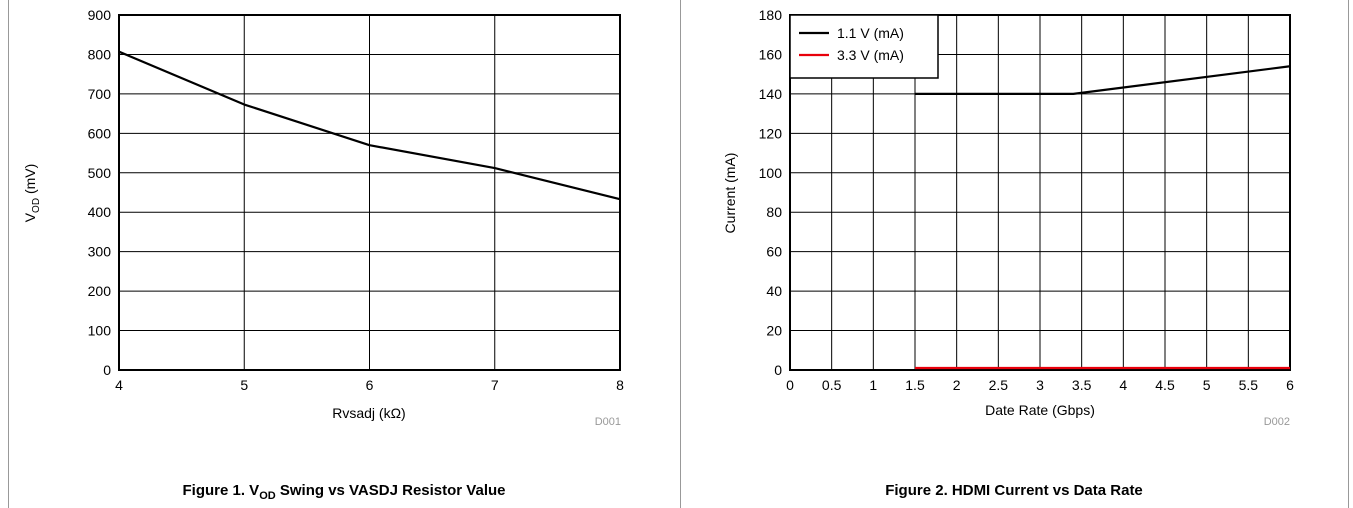 This screenshot has width=1353, height=508. What do you see at coordinates (774, 212) in the screenshot?
I see `y-tick-label: 80` at bounding box center [774, 212].